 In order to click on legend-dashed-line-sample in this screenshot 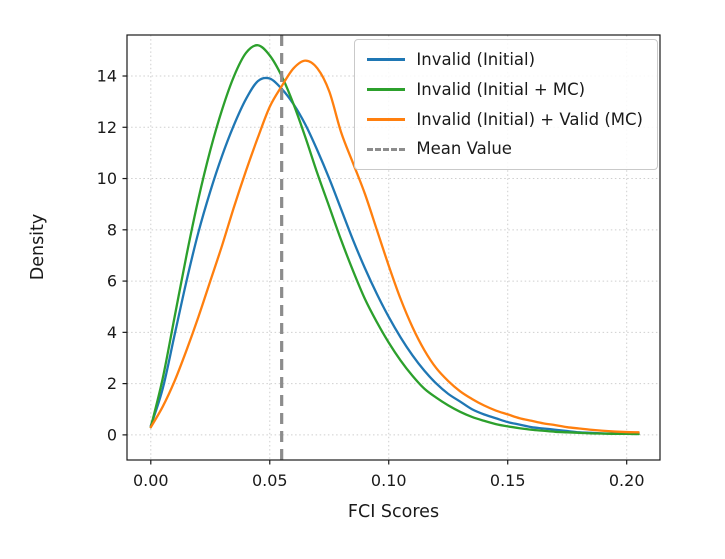, I will do `click(386, 149)`.